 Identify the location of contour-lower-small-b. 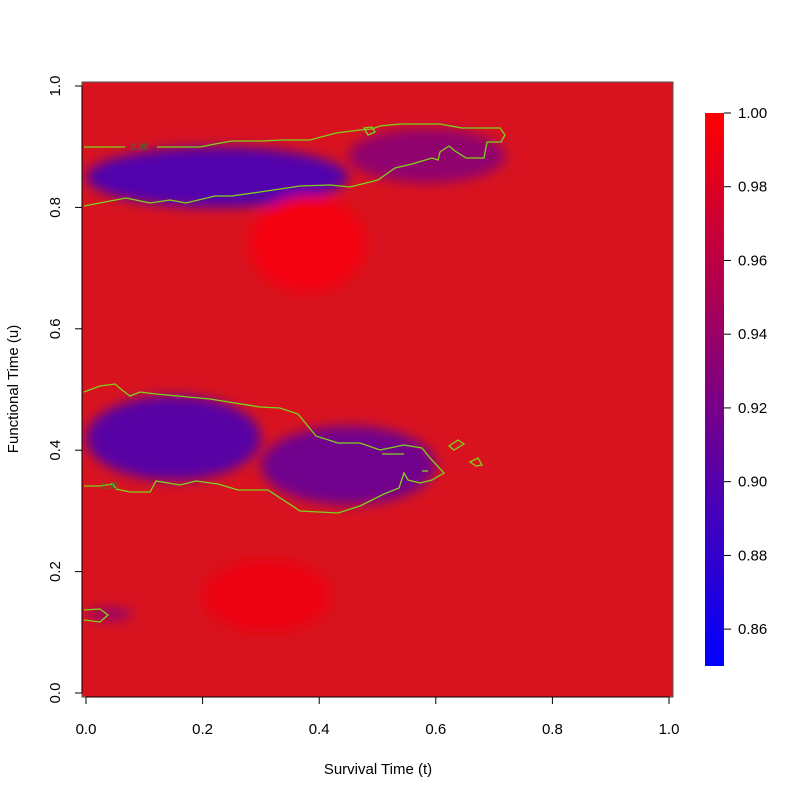
(476, 462).